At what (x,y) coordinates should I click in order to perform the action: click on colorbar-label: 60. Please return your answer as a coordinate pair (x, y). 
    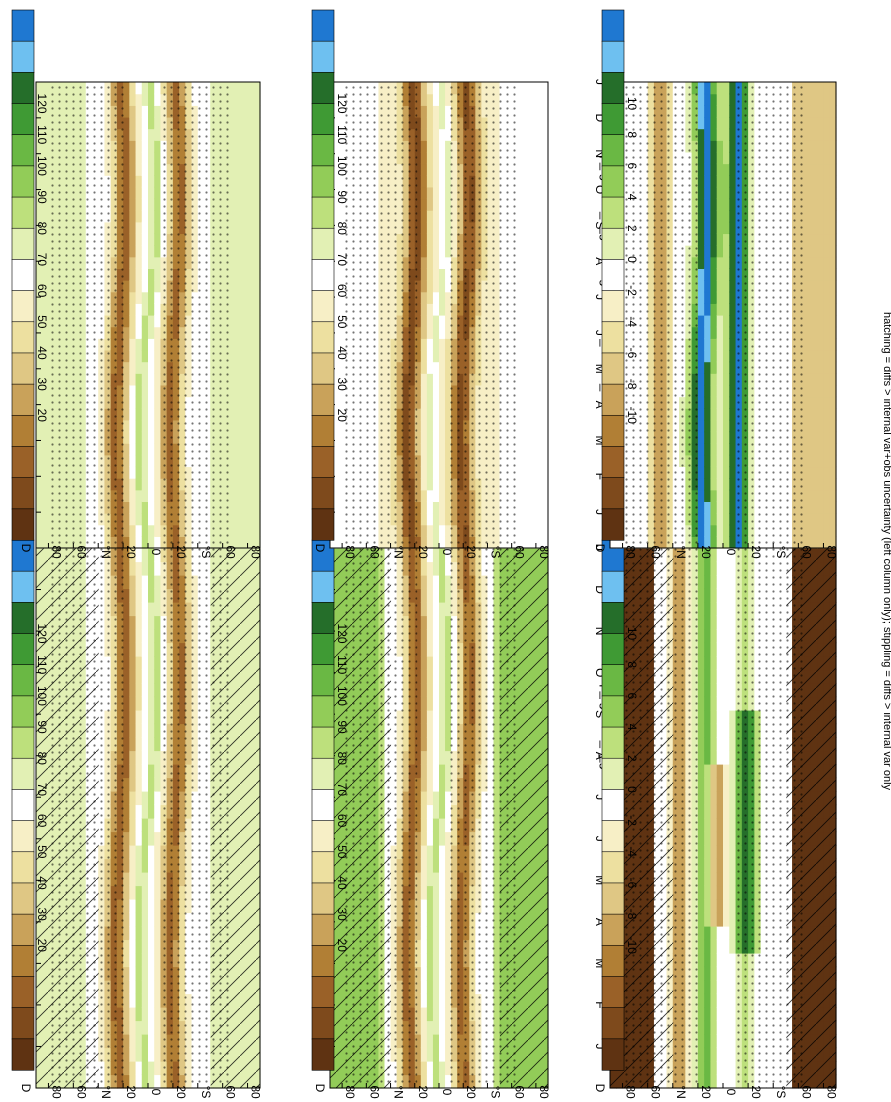
    Looking at the image, I should click on (42, 821).